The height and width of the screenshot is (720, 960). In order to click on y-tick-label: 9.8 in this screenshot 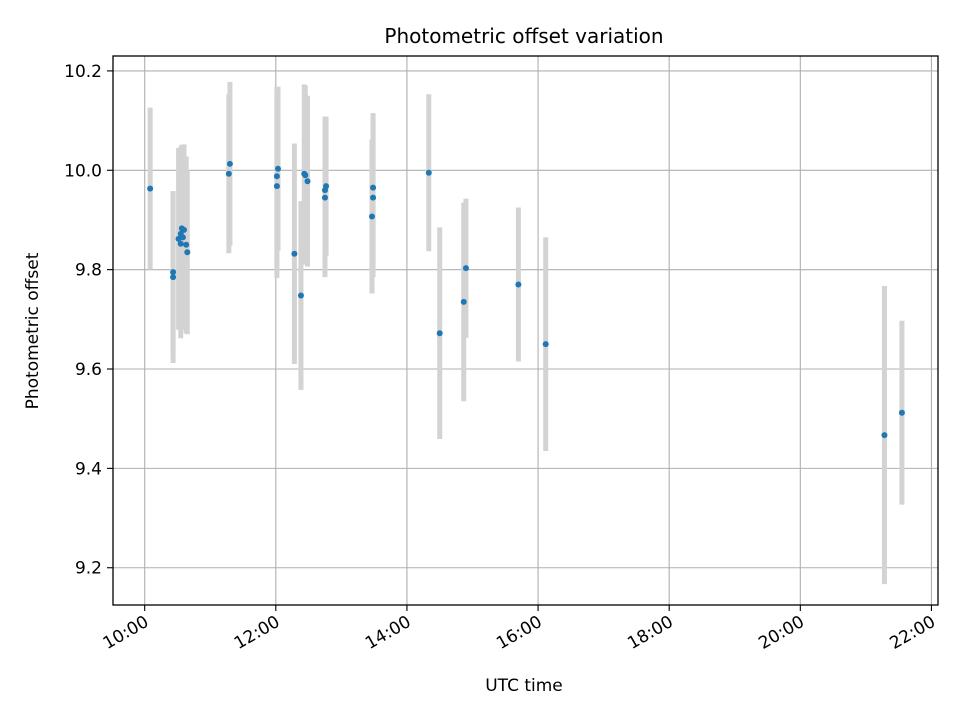, I will do `click(88, 271)`.